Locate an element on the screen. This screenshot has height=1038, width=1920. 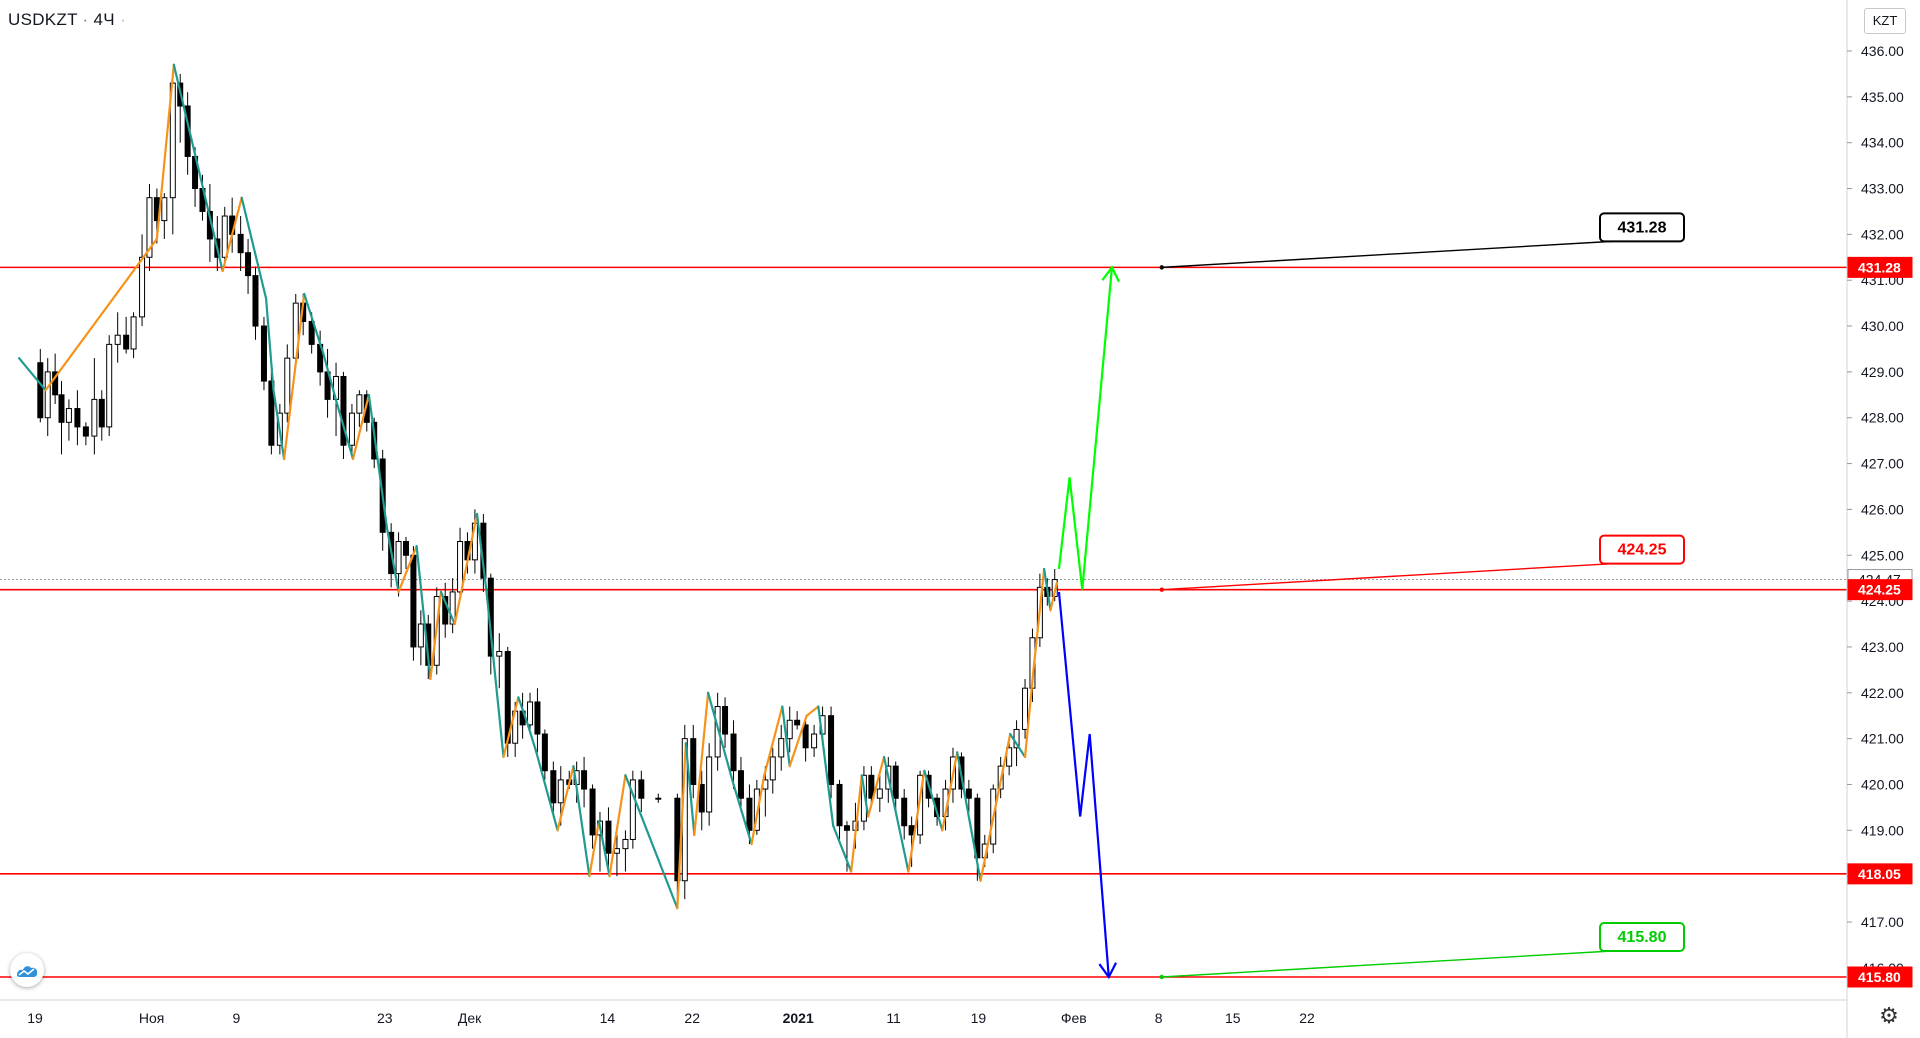
gear-icon: ⚙ is located at coordinates (1889, 1015).